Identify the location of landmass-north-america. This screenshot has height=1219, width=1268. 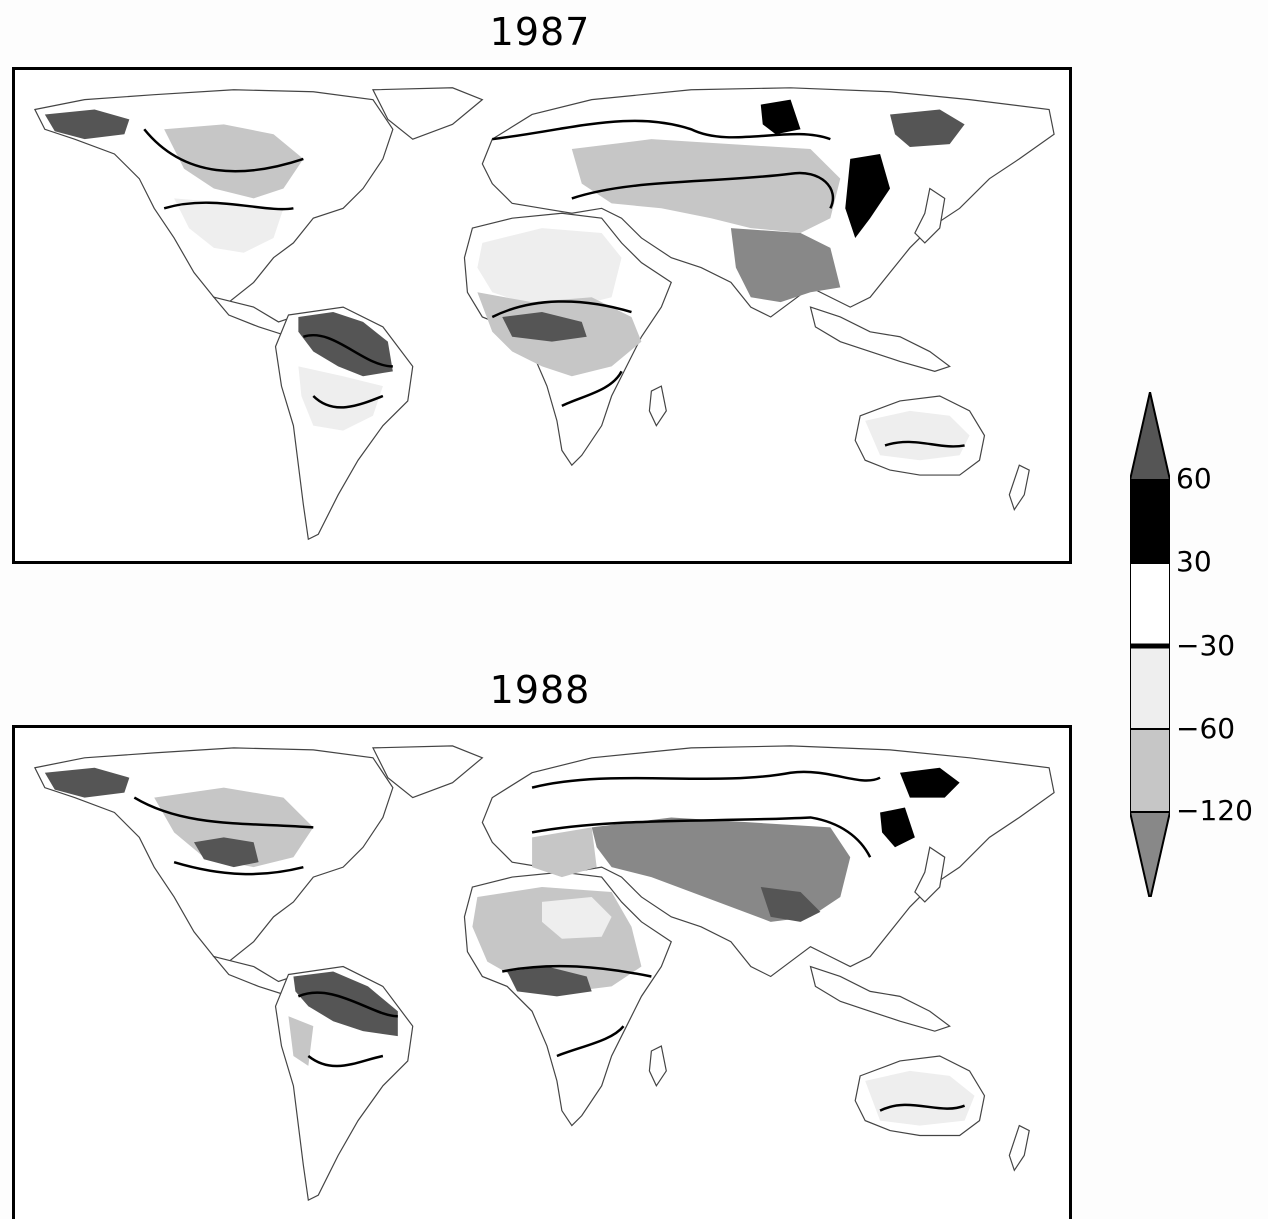
(214, 196).